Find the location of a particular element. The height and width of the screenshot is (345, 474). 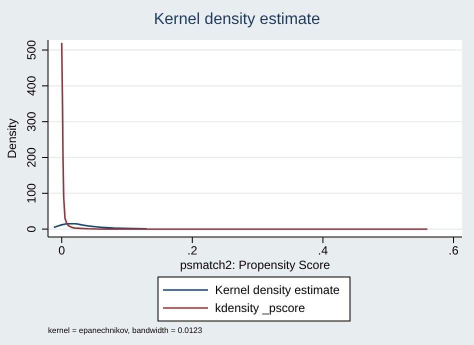

y-tick-label: 200 is located at coordinates (31, 157).